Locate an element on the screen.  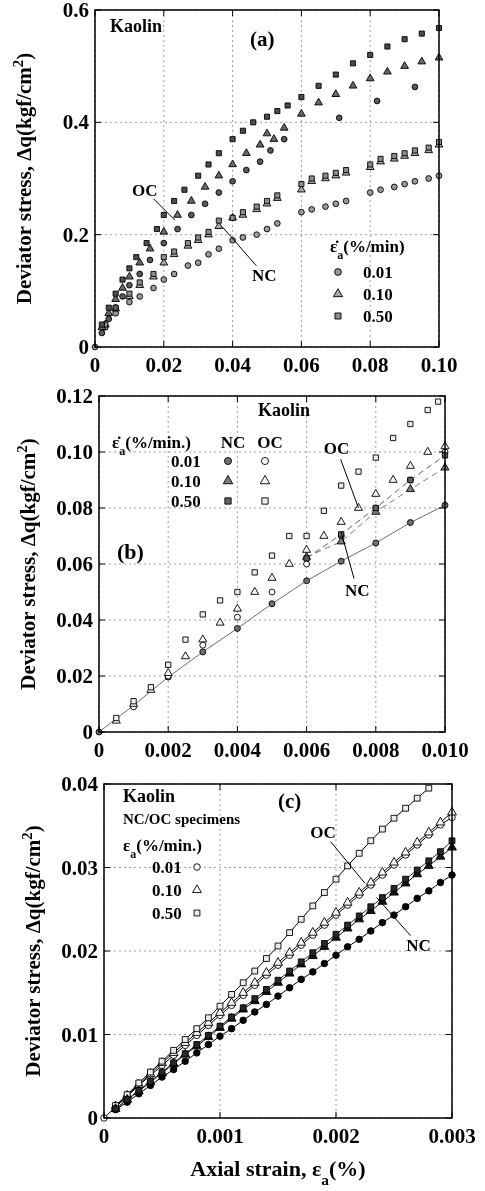
x-tick-label: 0.004 is located at coordinates (237, 750).